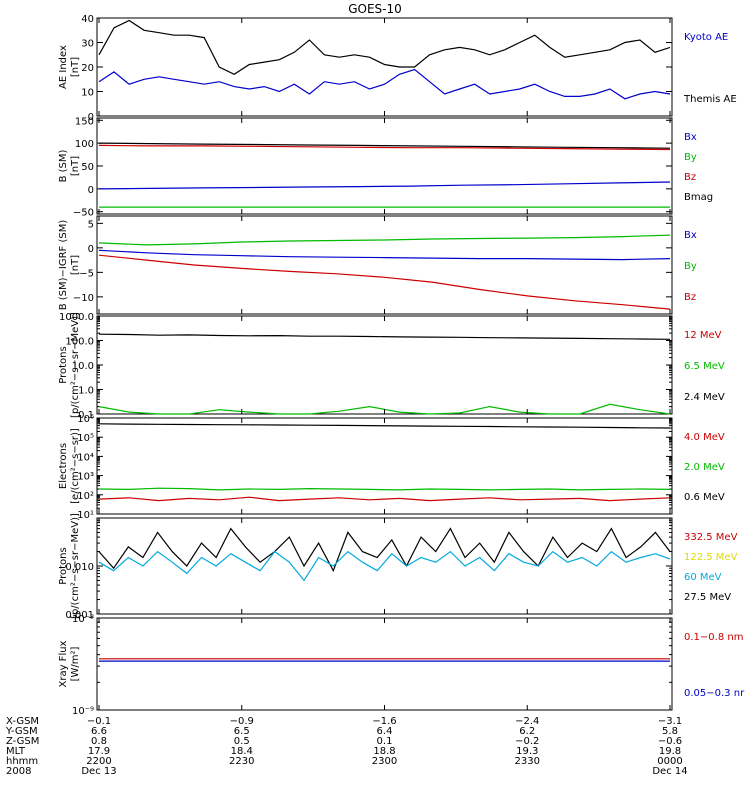 The height and width of the screenshot is (800, 750). I want to click on ephemeris-value: −0.1, so click(99, 721).